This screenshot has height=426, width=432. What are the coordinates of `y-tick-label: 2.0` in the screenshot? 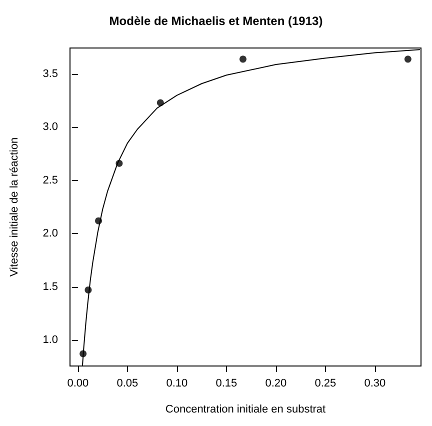 It's located at (50, 234).